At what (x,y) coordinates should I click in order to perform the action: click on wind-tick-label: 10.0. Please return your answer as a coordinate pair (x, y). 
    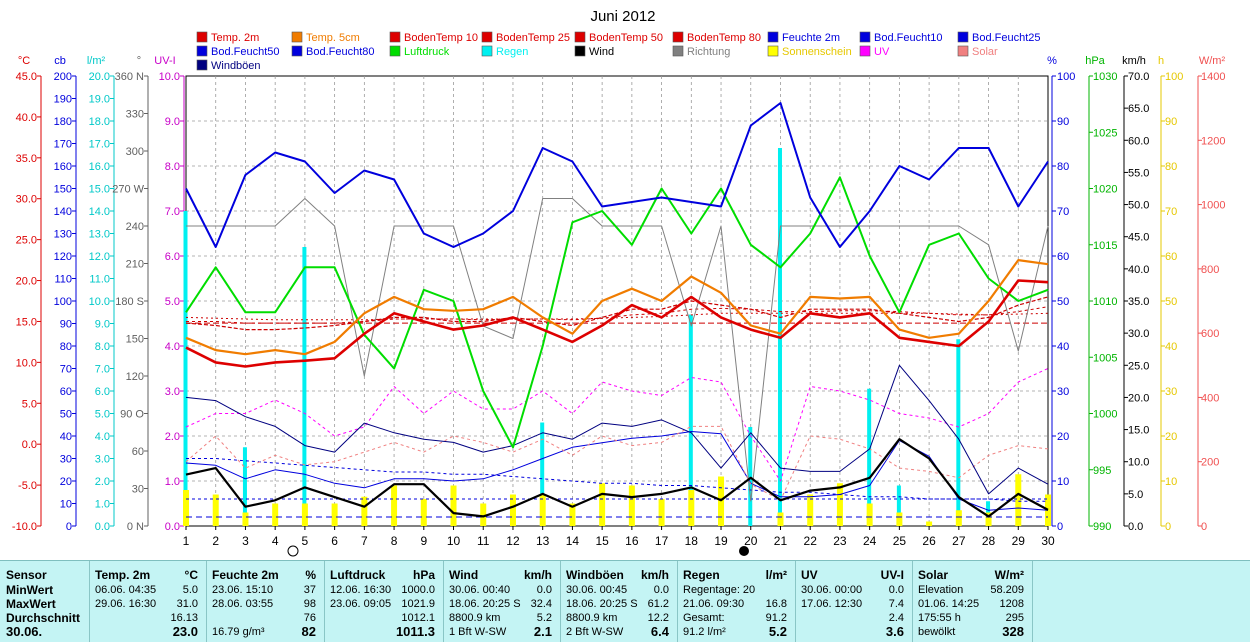
    Looking at the image, I should click on (1138, 463).